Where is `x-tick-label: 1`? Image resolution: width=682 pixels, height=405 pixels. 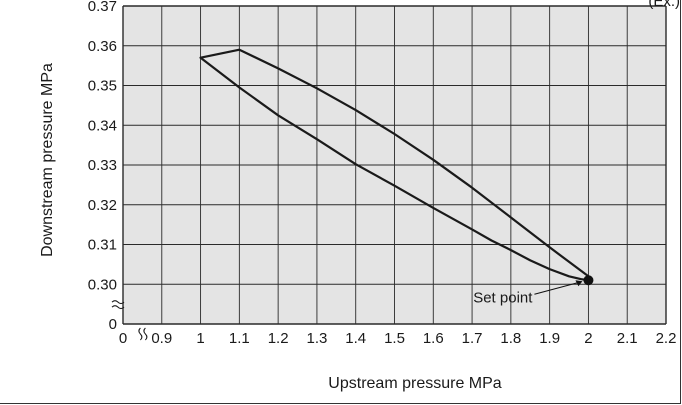
x-tick-label: 1 is located at coordinates (200, 338).